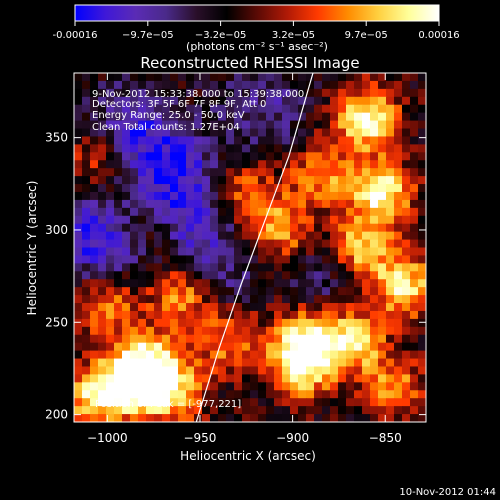 This screenshot has width=500, height=500. What do you see at coordinates (56, 415) in the screenshot?
I see `y-tick-label: 200` at bounding box center [56, 415].